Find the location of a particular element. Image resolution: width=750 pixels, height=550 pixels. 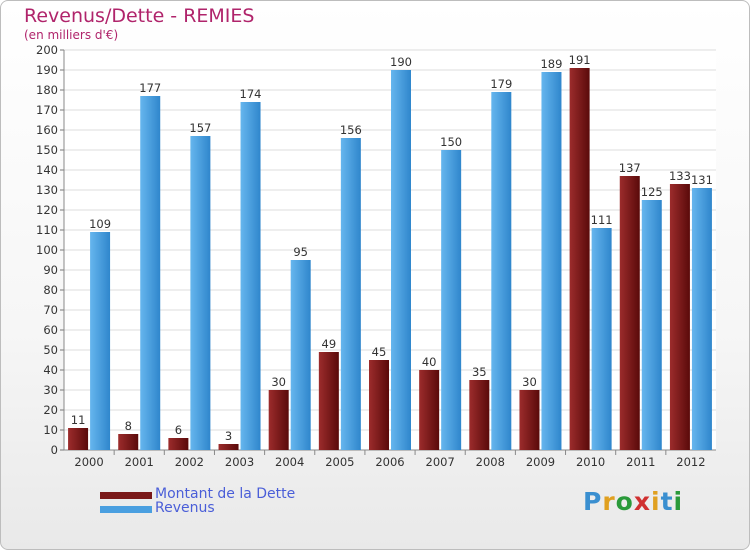

data-label-revenue: 95 is located at coordinates (300, 252).